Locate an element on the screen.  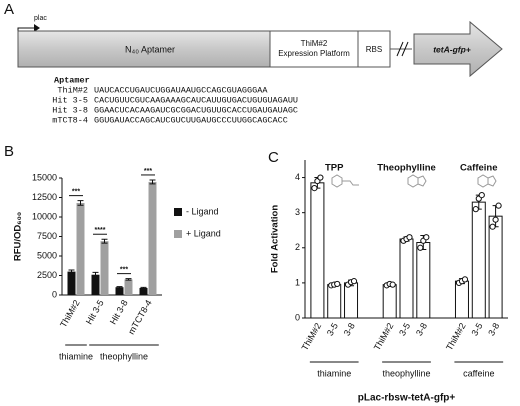
ligand-label: Caffeine is located at coordinates (478, 168).